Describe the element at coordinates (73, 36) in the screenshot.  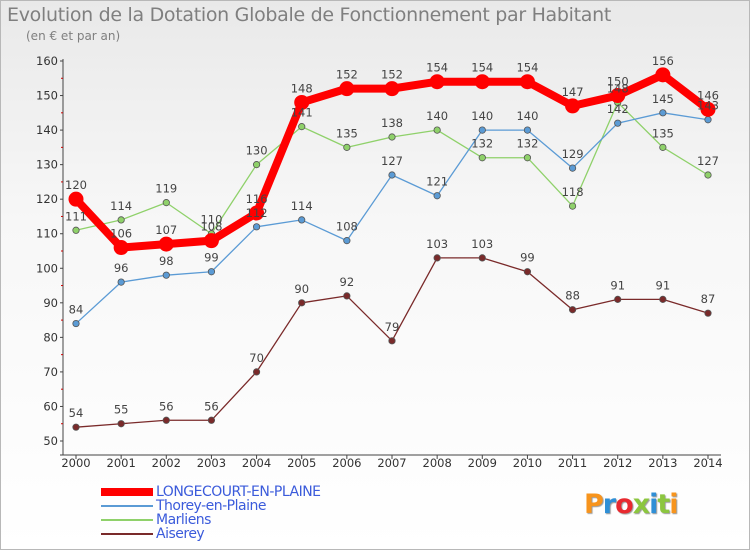
I see `chart-subtitle: (en € et par an)` at that location.